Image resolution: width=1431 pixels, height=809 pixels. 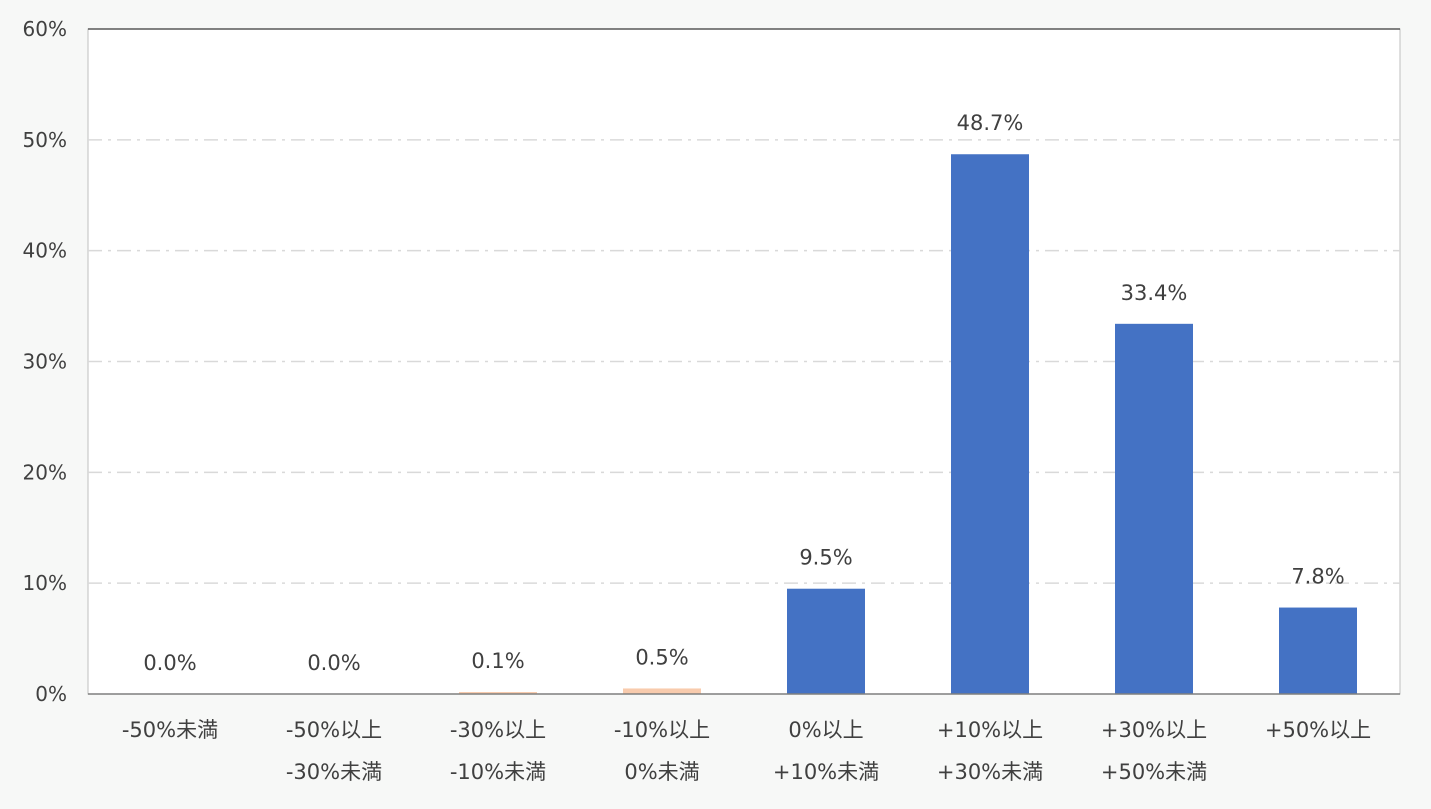 I want to click on x-tick-label: 0%未満, so click(x=661, y=772).